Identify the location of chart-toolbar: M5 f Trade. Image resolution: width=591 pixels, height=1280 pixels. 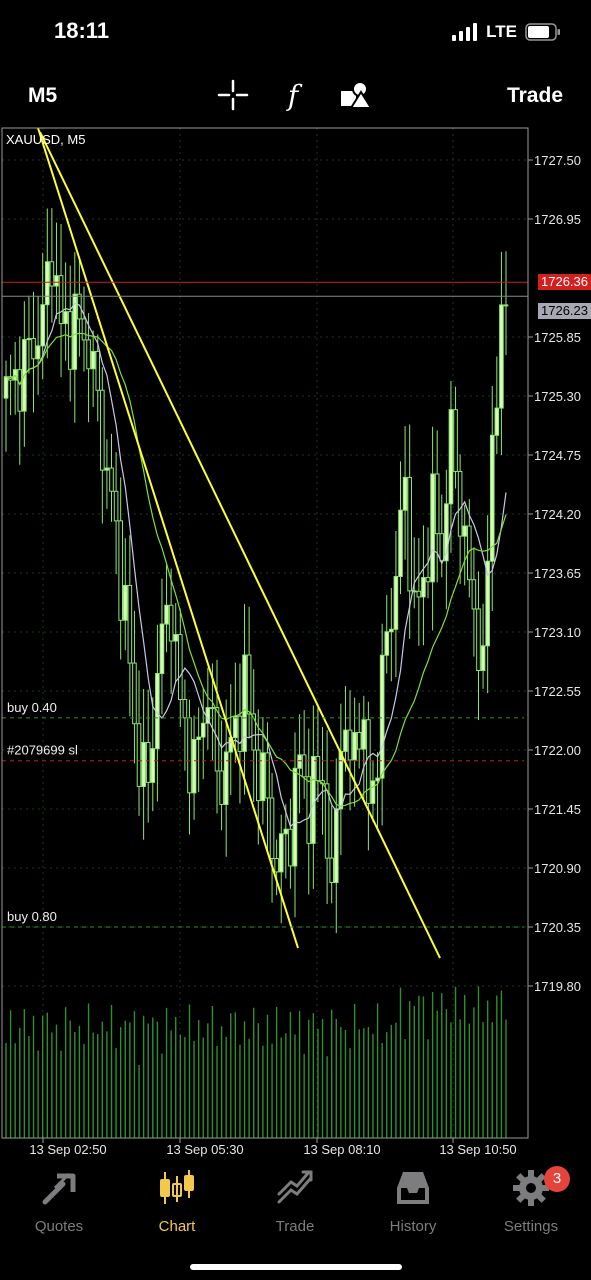
(295, 96).